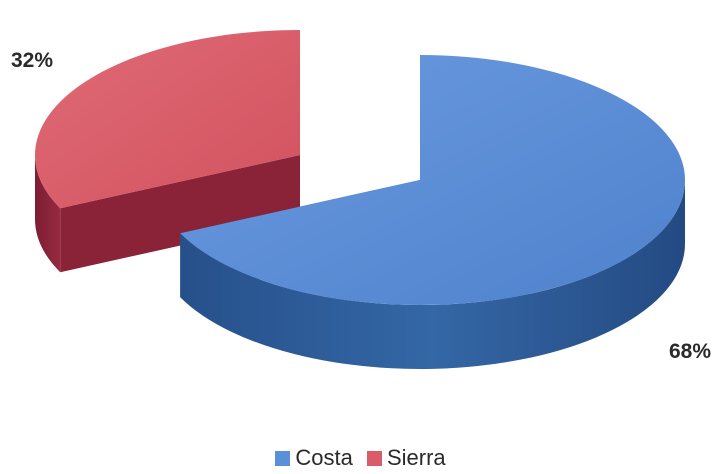  I want to click on legend-swatch-costa, so click(283, 458).